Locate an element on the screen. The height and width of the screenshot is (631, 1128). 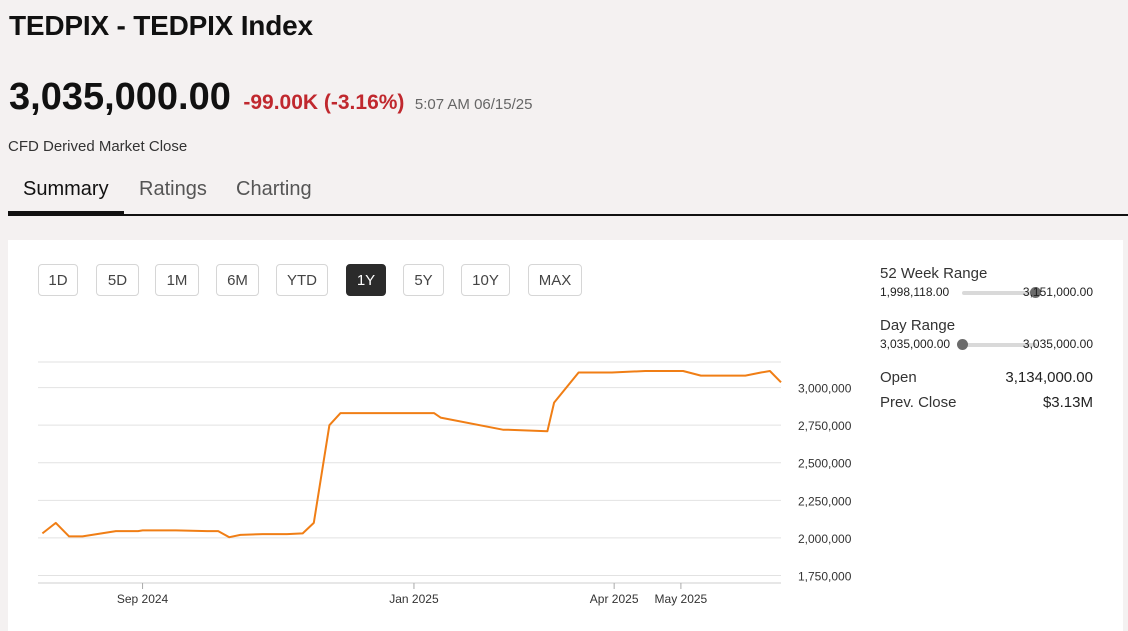
range-button-ytd: YTD is located at coordinates (302, 280).